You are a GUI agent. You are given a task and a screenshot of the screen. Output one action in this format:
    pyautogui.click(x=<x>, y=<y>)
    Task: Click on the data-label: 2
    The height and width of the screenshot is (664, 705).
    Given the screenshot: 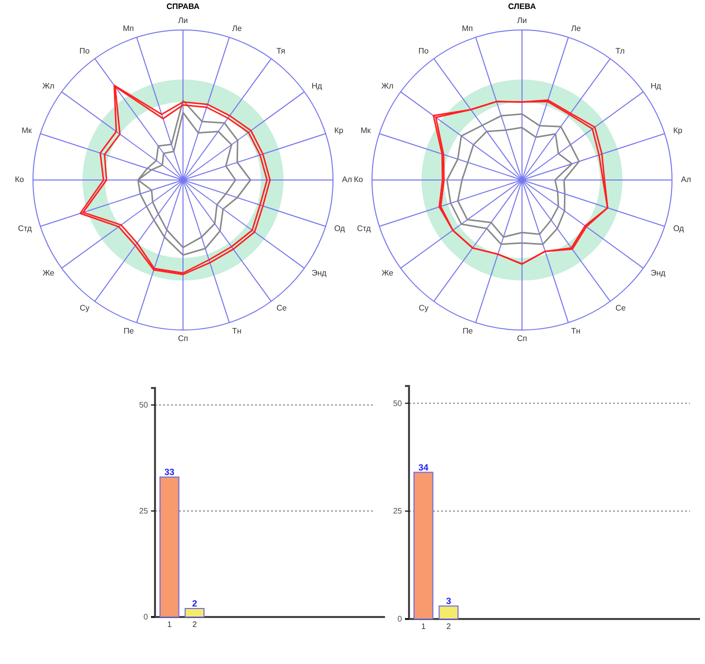 What is the action you would take?
    pyautogui.click(x=195, y=603)
    